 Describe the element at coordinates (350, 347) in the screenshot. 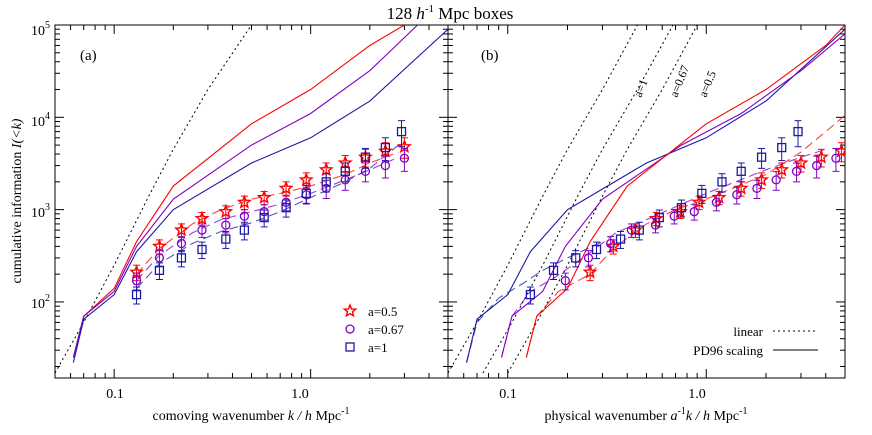

I see `legend-marker-square` at that location.